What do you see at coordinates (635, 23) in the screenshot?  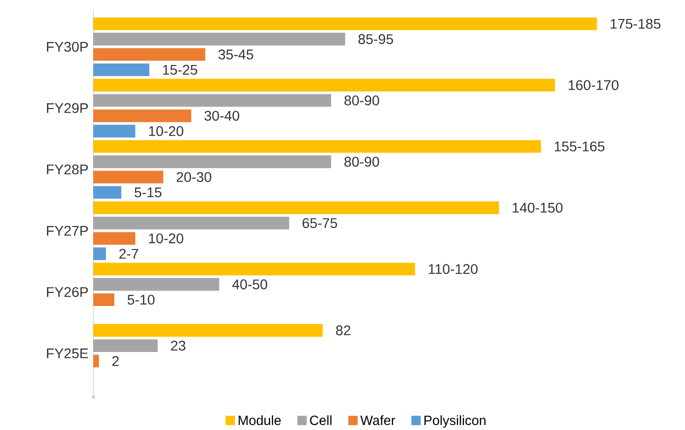 I see `data-label: 175-185` at bounding box center [635, 23].